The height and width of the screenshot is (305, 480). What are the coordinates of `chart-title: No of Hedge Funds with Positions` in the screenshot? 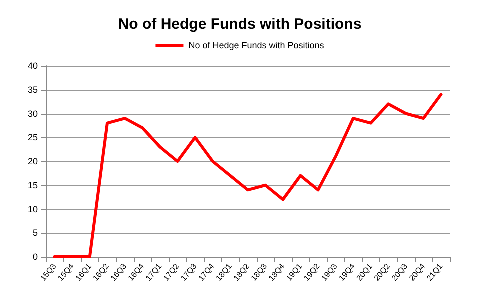 It's located at (240, 24).